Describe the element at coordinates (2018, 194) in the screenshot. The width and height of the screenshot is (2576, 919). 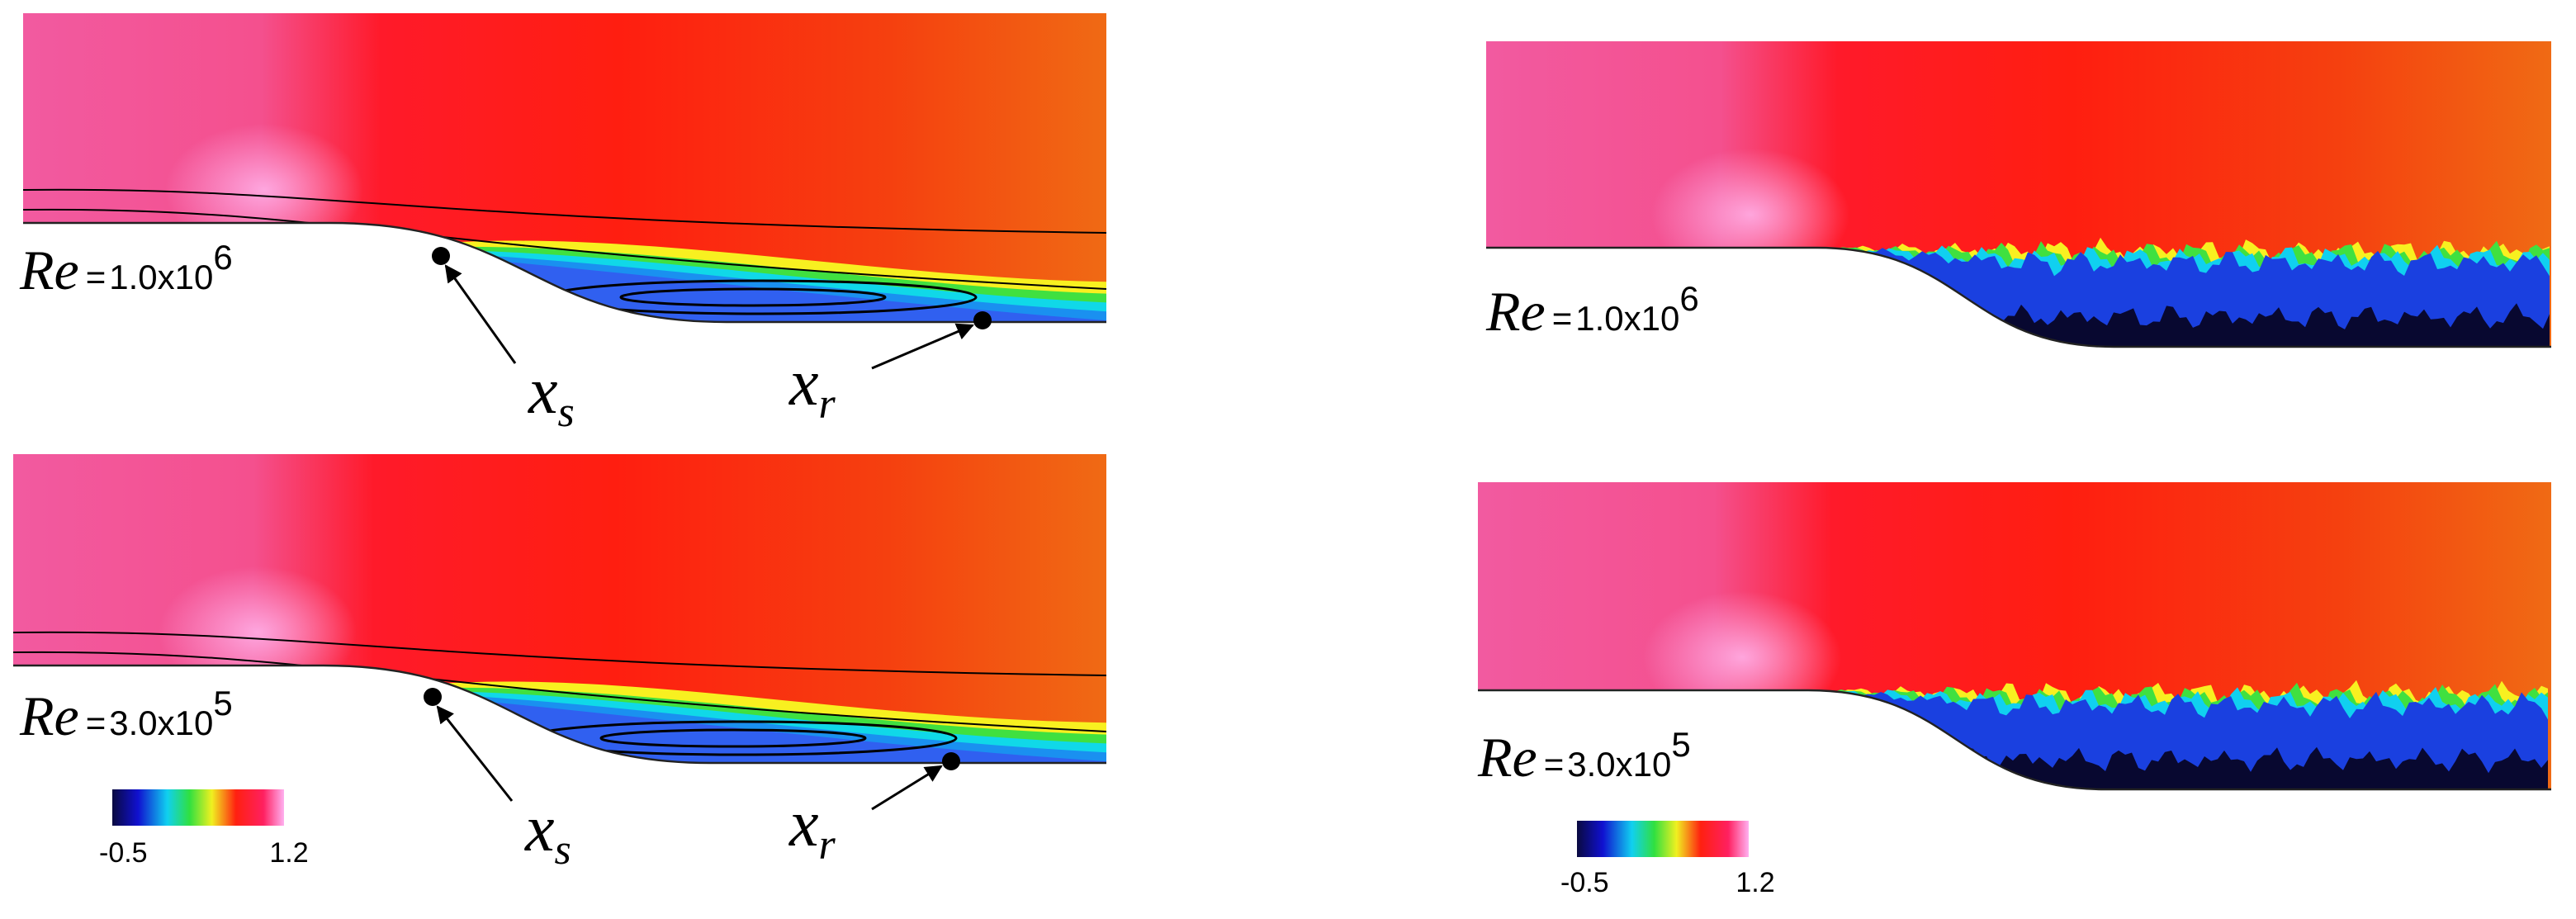
I see `flow-panel: Re = 1.0x106` at that location.